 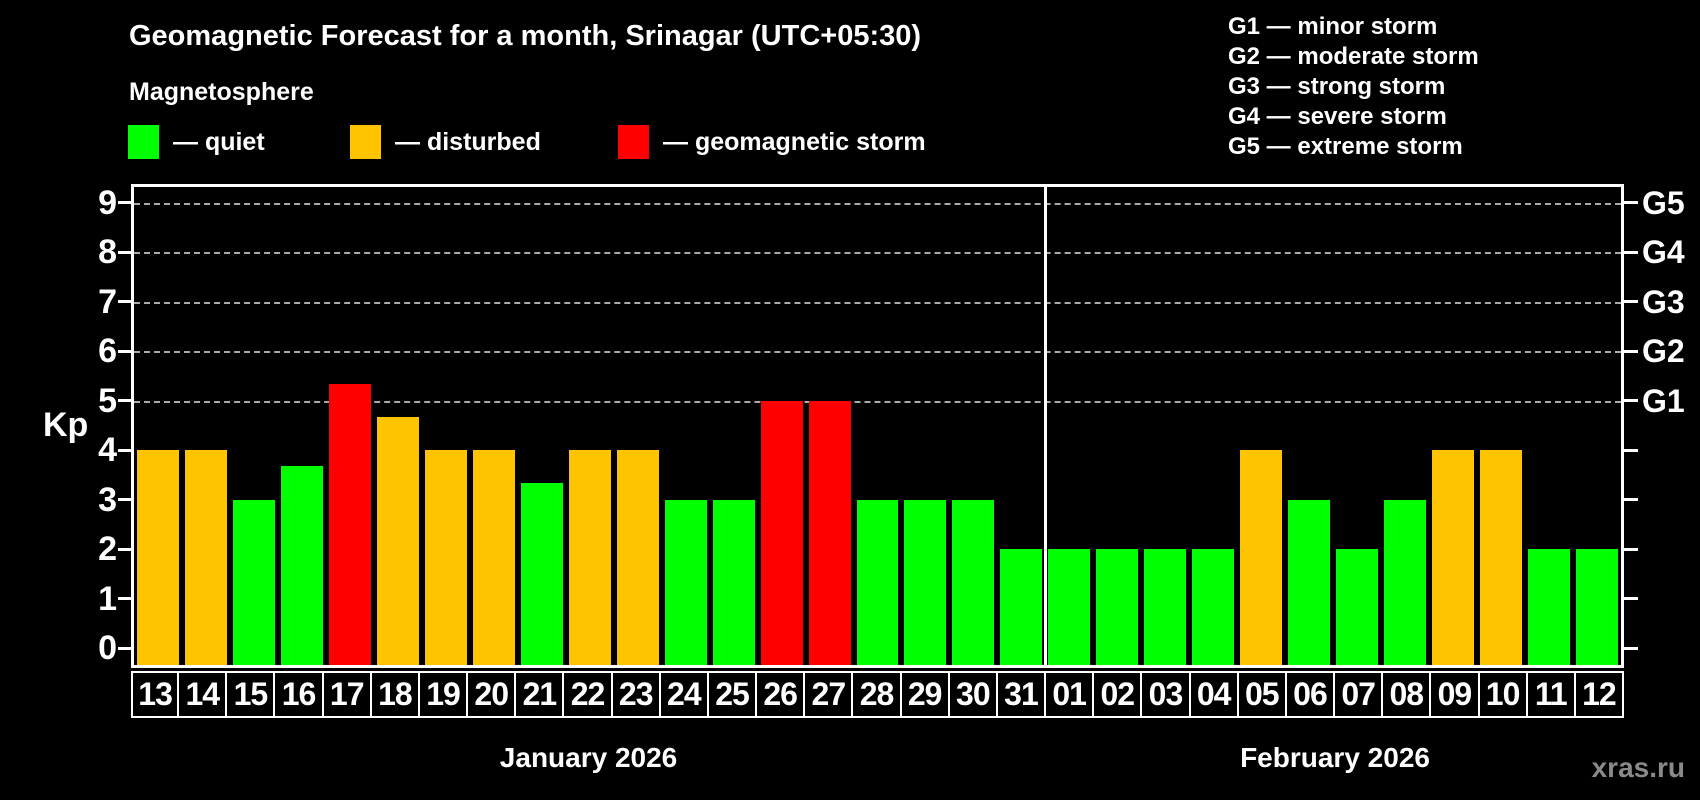 What do you see at coordinates (1358, 694) in the screenshot?
I see `date-box-07: 07` at bounding box center [1358, 694].